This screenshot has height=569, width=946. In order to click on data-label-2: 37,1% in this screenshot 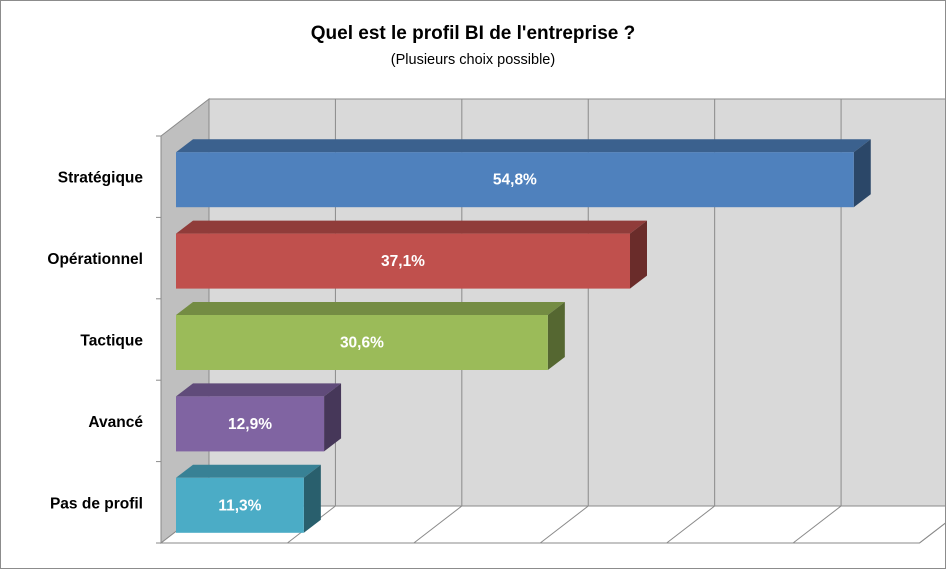, I will do `click(403, 261)`.